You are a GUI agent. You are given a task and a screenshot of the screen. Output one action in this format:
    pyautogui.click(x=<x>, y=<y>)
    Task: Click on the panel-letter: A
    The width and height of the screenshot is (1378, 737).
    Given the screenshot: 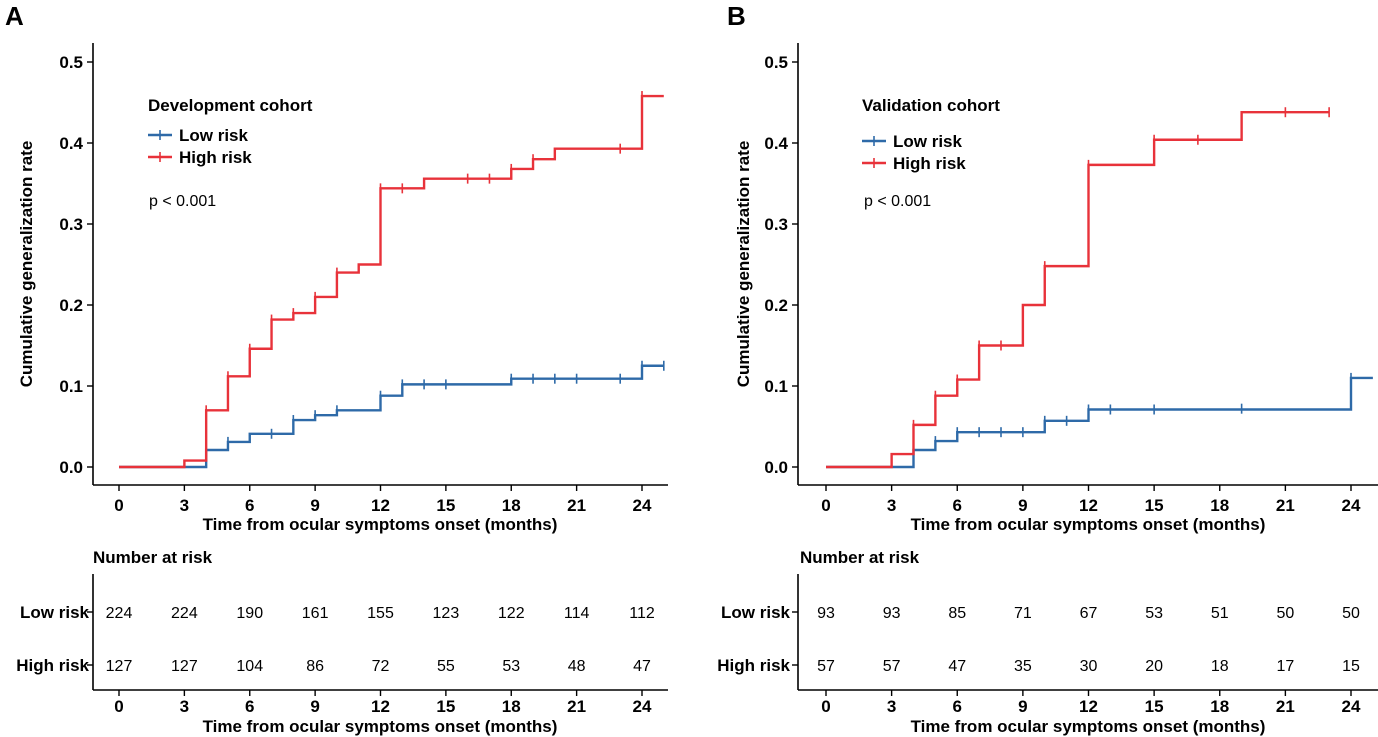 What is the action you would take?
    pyautogui.click(x=14, y=16)
    